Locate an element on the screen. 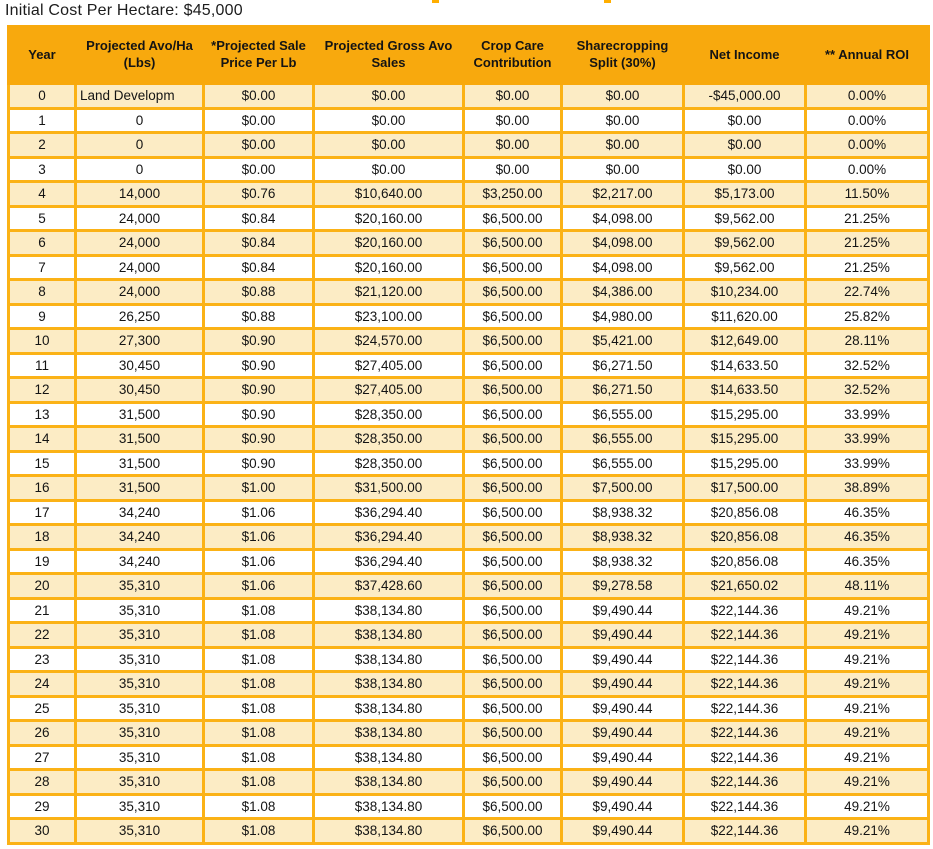 This screenshot has width=933, height=849. table-row: 1 0 $0.00 $0.00 $0.00 $0.00 $0.00 0.00% is located at coordinates (468, 120).